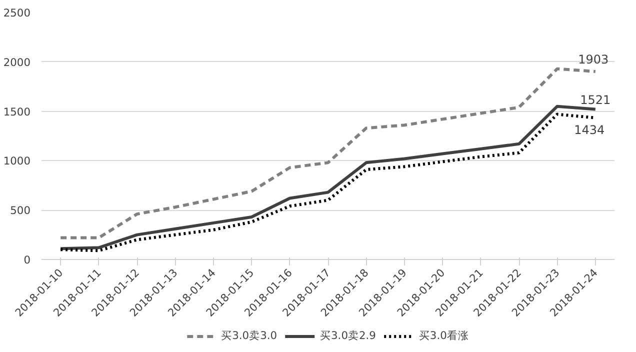 The image size is (636, 352). What do you see at coordinates (348, 336) in the screenshot?
I see `legend-label: 买3.0卖2.9` at bounding box center [348, 336].